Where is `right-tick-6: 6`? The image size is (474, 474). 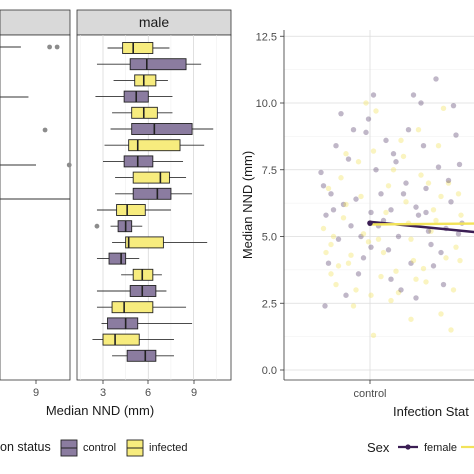
right-tick-6: 6 is located at coordinates (148, 393).